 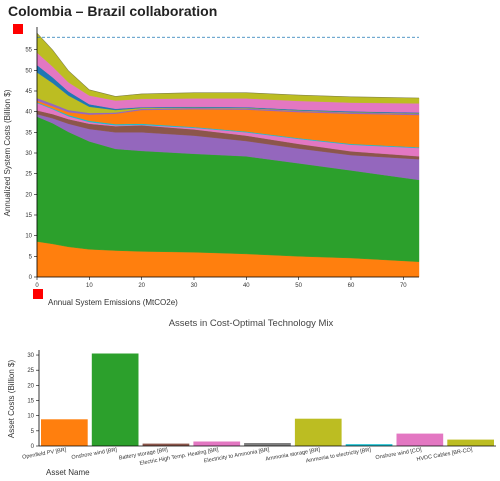 I want to click on bar-chart-title: Assets in Cost-Optimal Technology Mix, so click(x=251, y=323).